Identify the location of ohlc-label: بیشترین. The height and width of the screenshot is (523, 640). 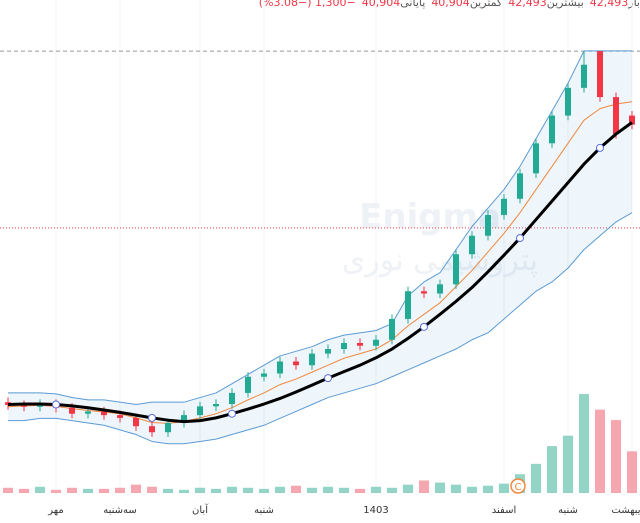
(565, 4).